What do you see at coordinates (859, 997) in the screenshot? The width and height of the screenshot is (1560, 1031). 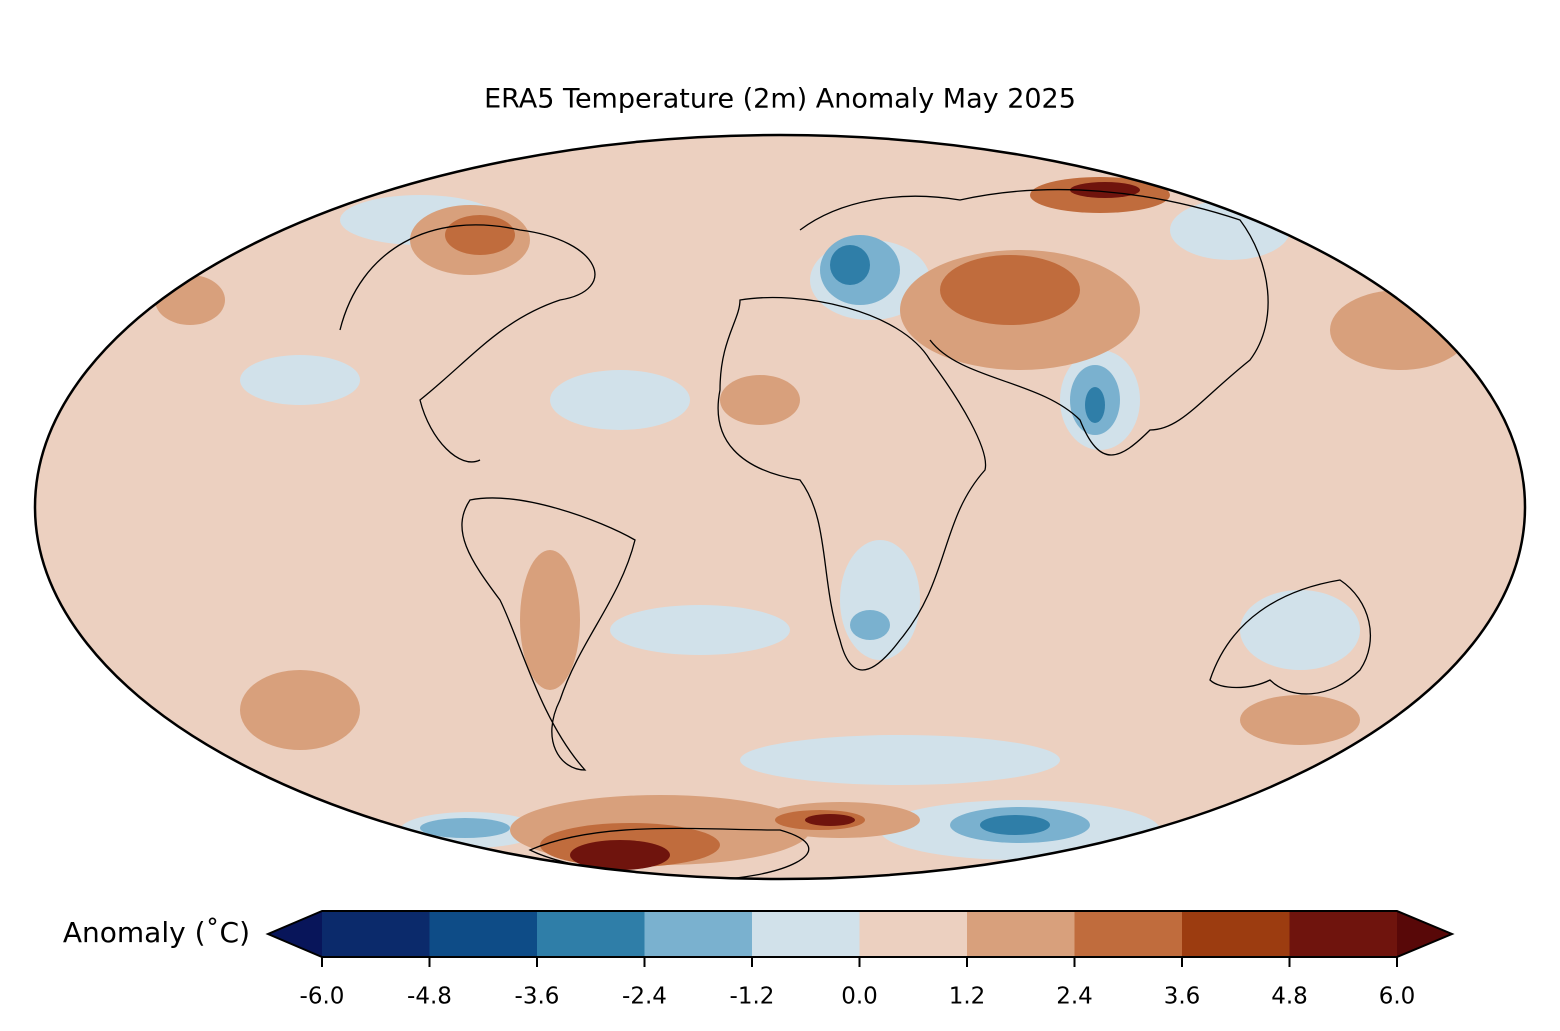 I see `colorbar-tick-label: 0.0` at bounding box center [859, 997].